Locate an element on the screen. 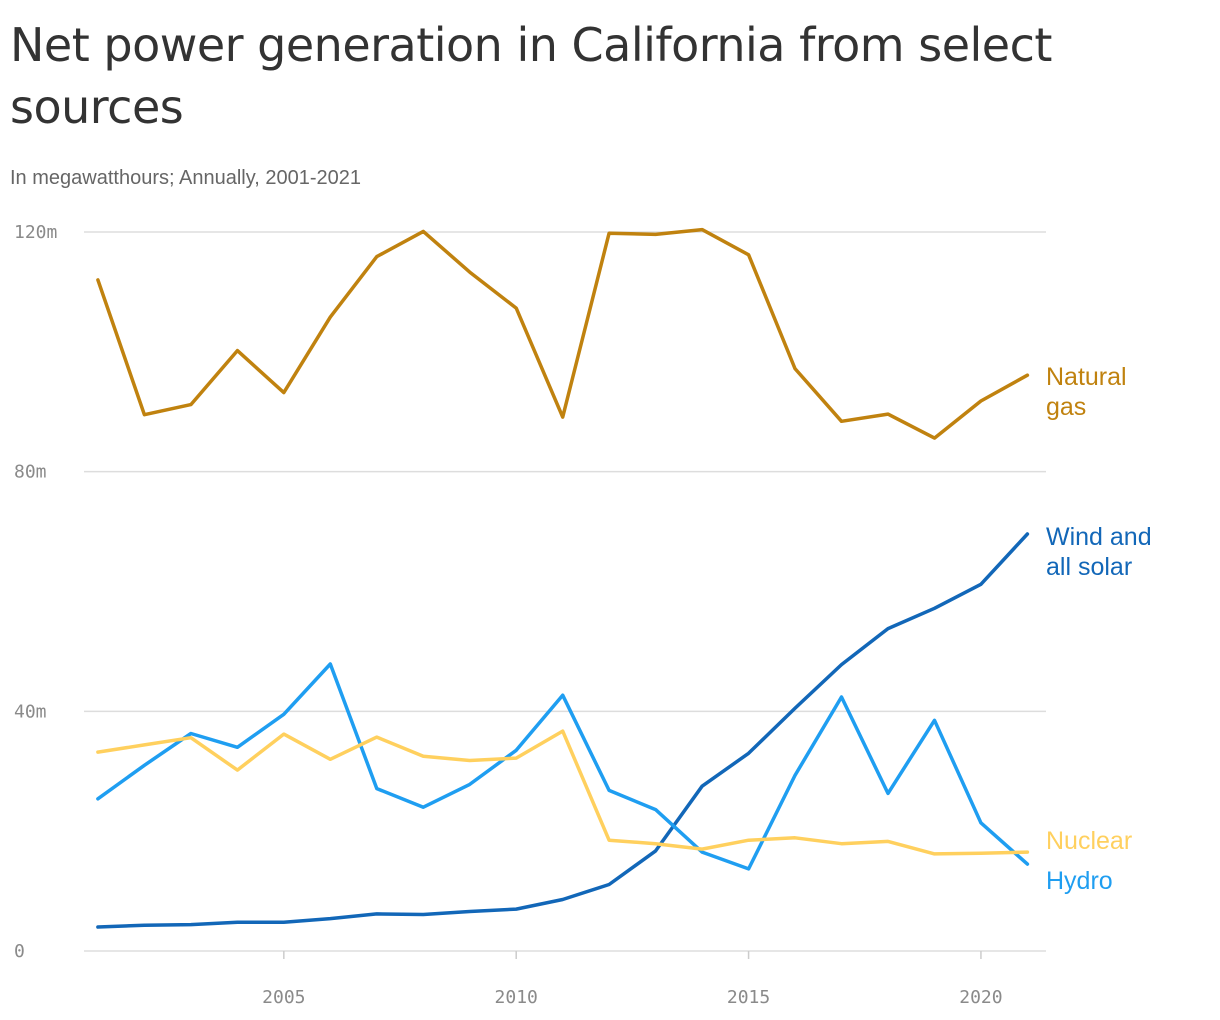 The width and height of the screenshot is (1220, 1020). series-label: gas is located at coordinates (1066, 407).